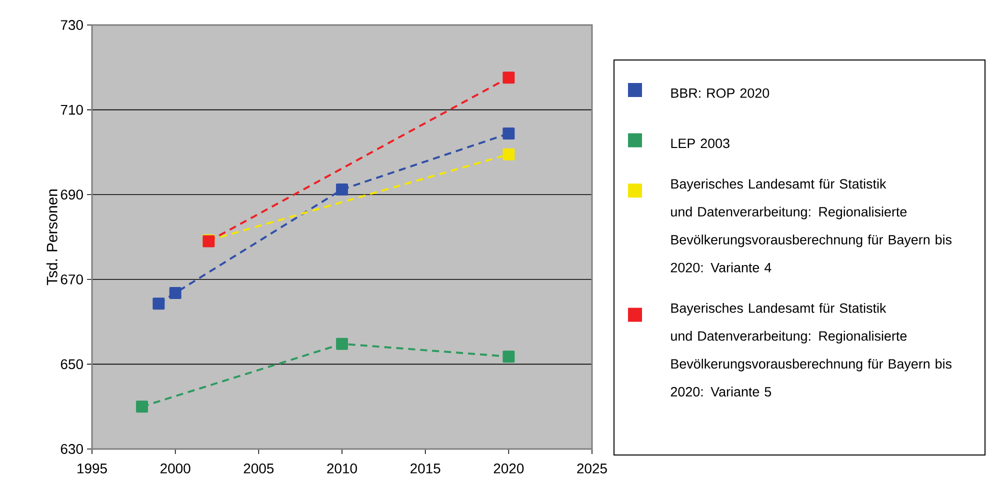 The image size is (988, 495). What do you see at coordinates (259, 469) in the screenshot?
I see `x-tick-label: 2005` at bounding box center [259, 469].